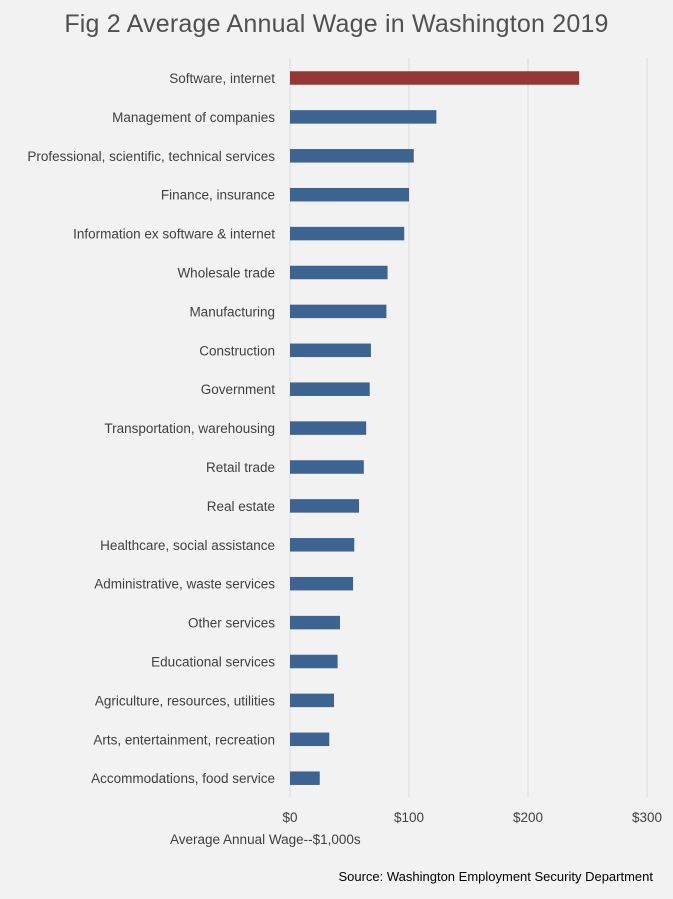 The width and height of the screenshot is (673, 899). I want to click on category-label: Agriculture, resources, utilities, so click(185, 700).